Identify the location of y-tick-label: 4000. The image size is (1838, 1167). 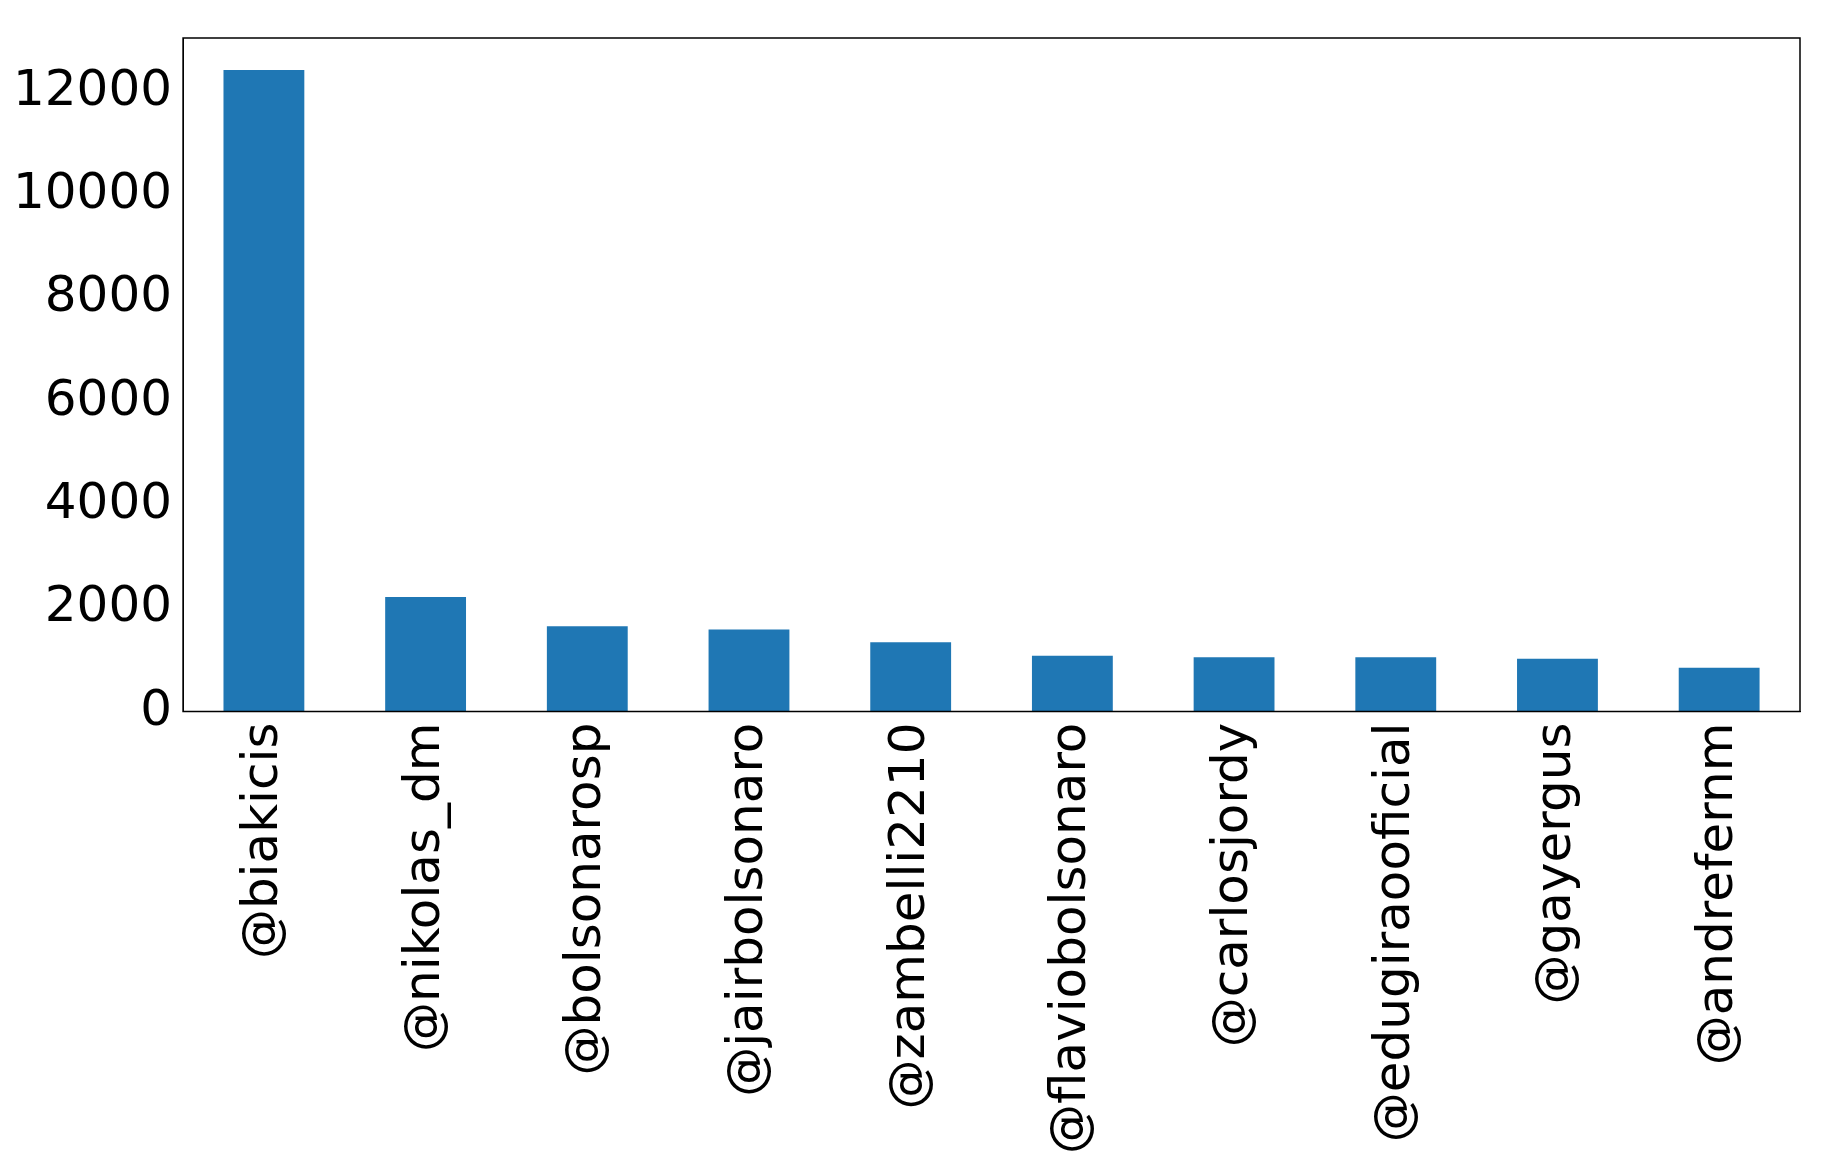
(108, 500).